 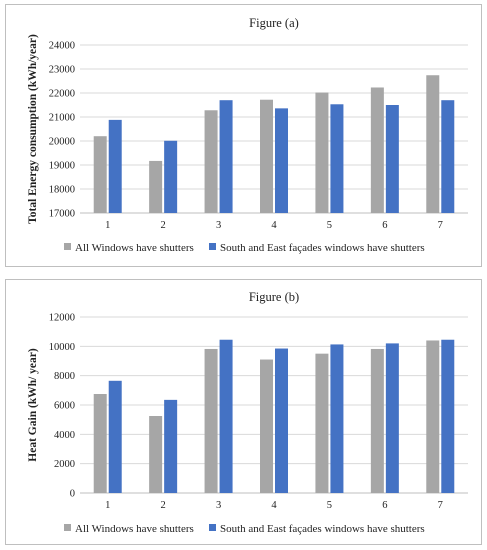 I want to click on chart-a-y-axis-label: Total Energy consumption (kWh/year), so click(x=33, y=129).